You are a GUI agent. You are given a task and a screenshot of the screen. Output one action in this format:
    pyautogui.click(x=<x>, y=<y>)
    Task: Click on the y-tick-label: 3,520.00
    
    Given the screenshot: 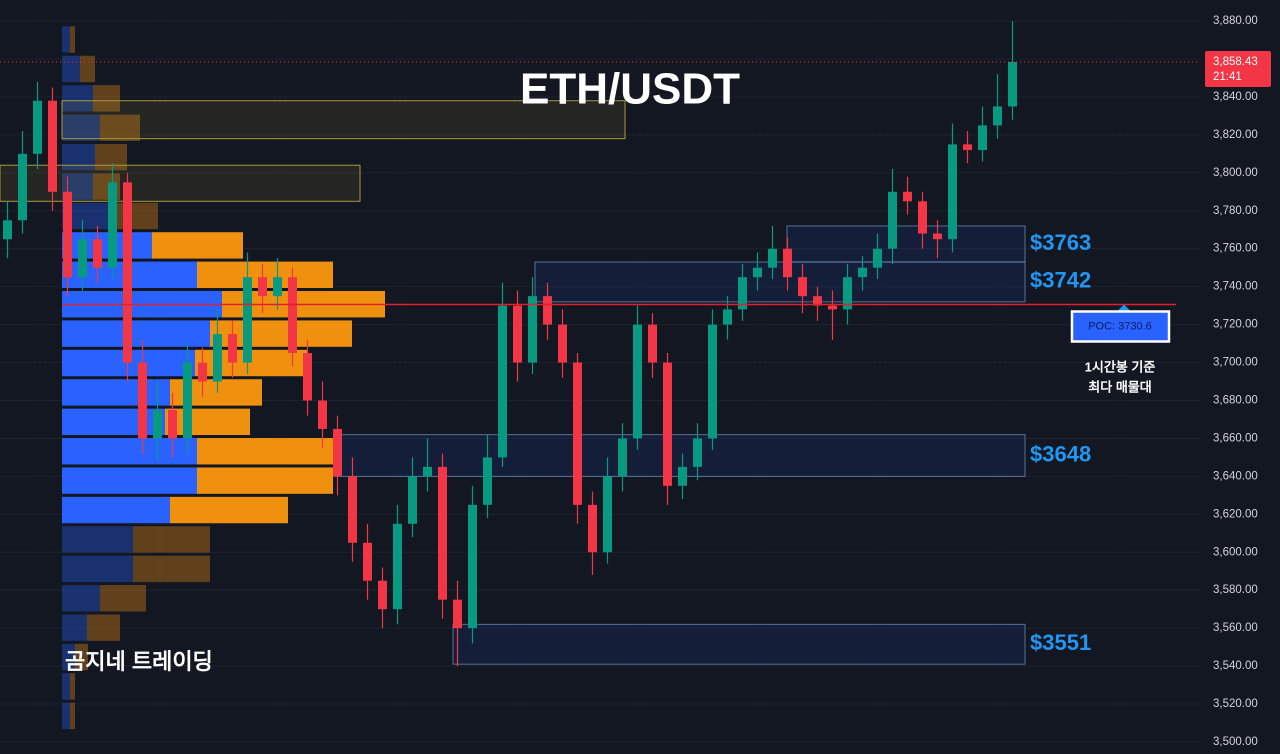 What is the action you would take?
    pyautogui.click(x=1235, y=704)
    